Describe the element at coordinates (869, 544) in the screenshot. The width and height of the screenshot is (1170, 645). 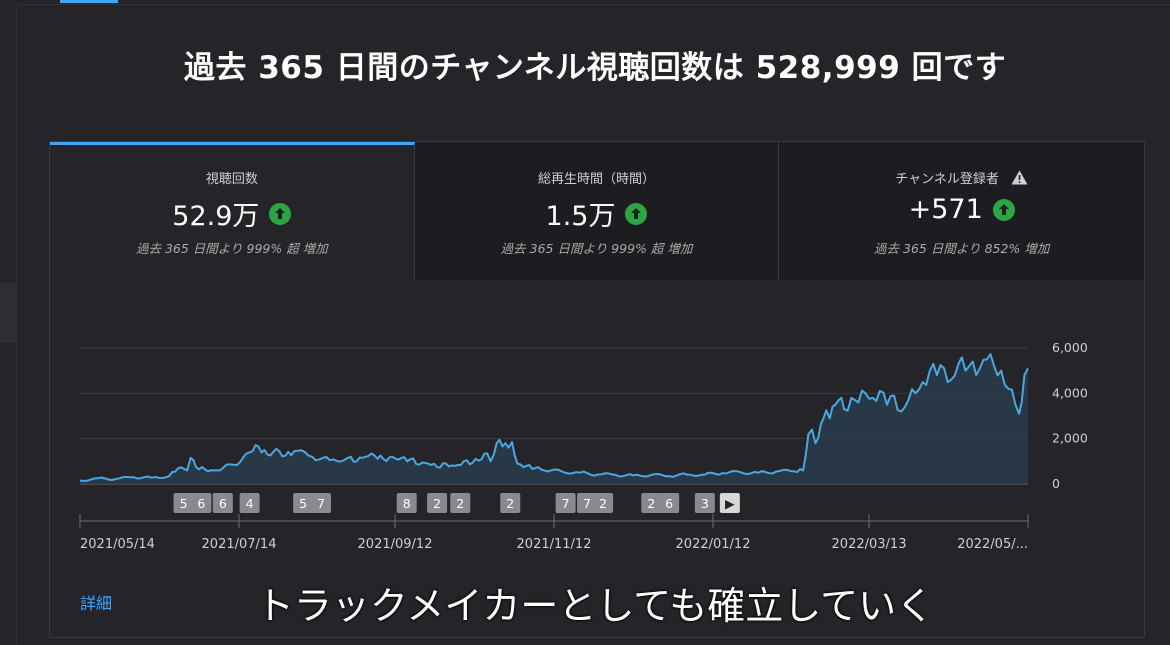
I see `x-tick-label: 2022/03/13` at that location.